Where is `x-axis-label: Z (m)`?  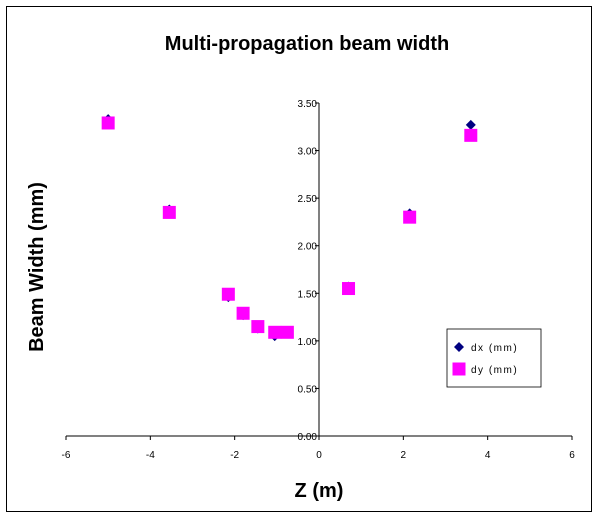 x-axis-label: Z (m) is located at coordinates (319, 491).